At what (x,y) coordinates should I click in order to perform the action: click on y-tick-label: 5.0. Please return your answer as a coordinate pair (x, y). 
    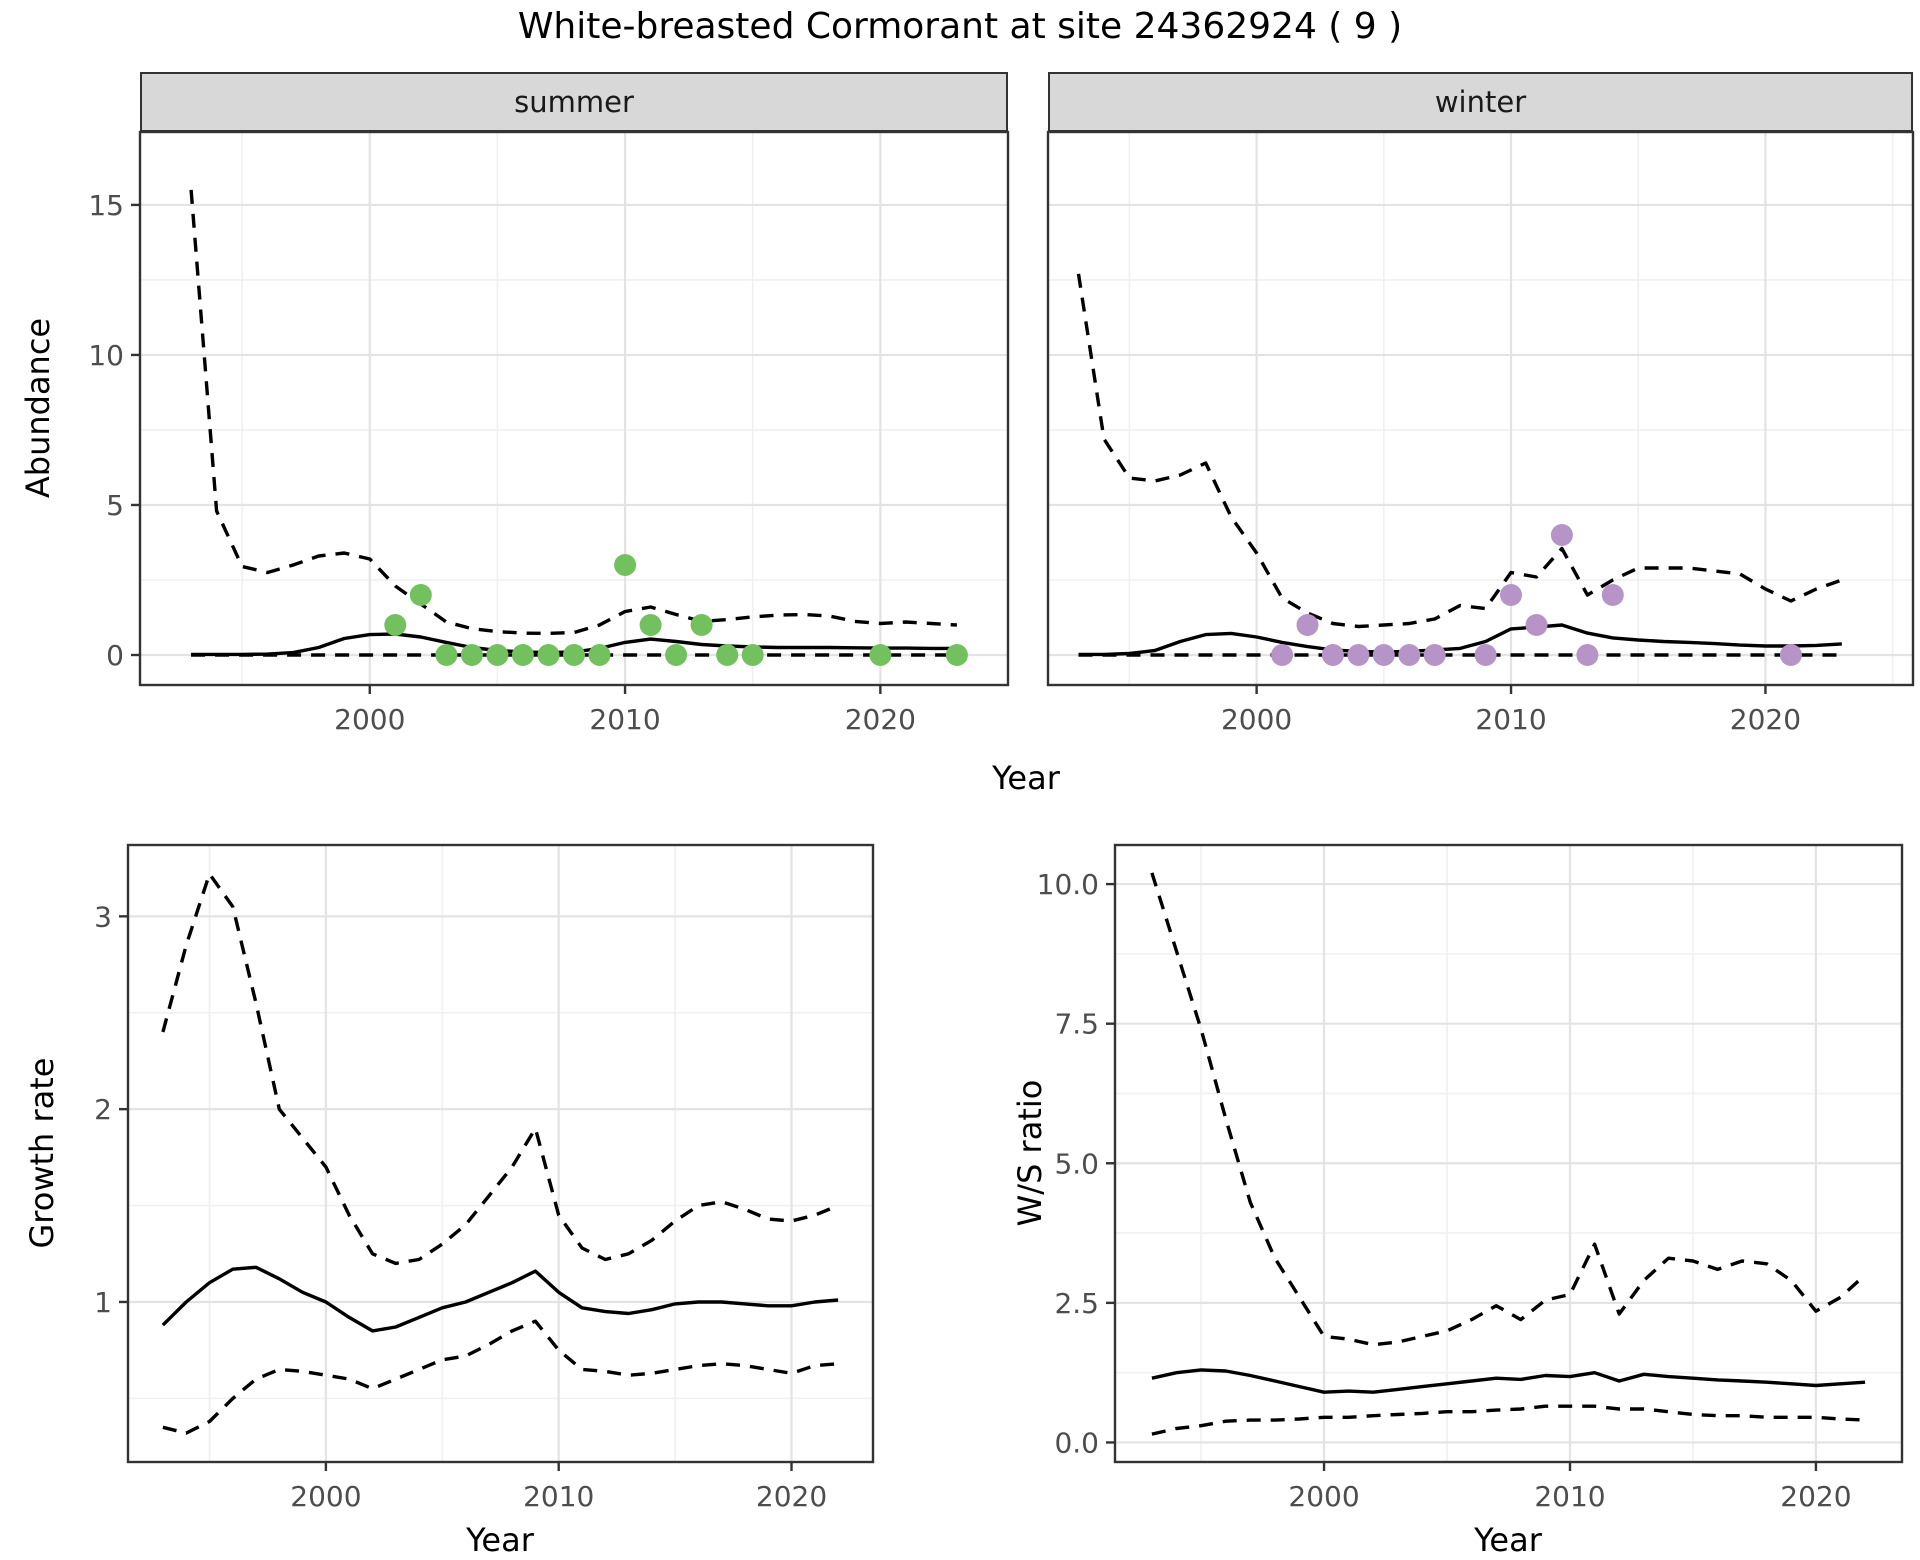
    Looking at the image, I should click on (1076, 1163).